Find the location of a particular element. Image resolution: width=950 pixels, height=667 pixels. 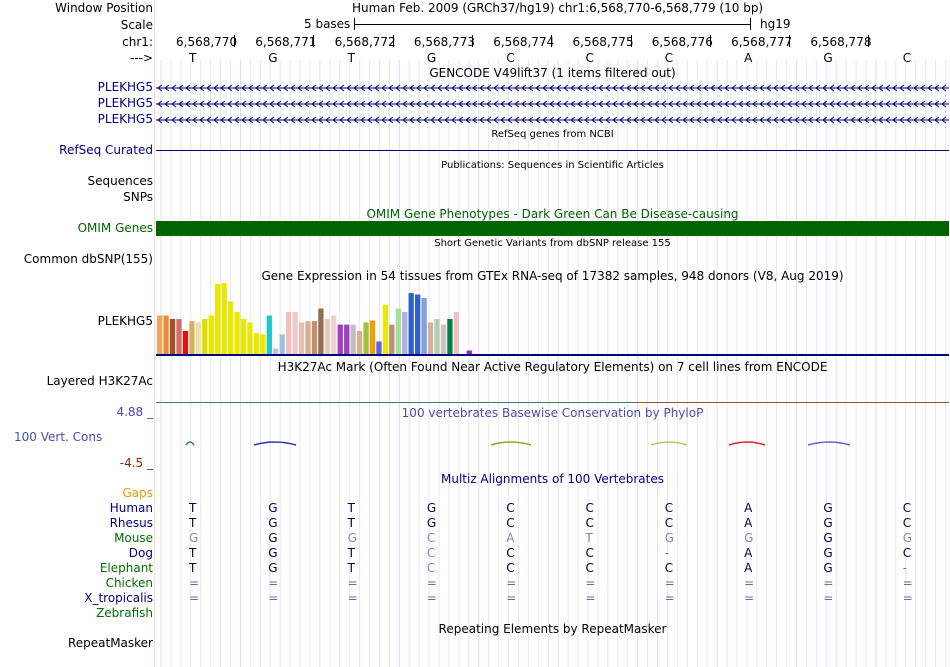

species-label: Elephant is located at coordinates (126, 568).